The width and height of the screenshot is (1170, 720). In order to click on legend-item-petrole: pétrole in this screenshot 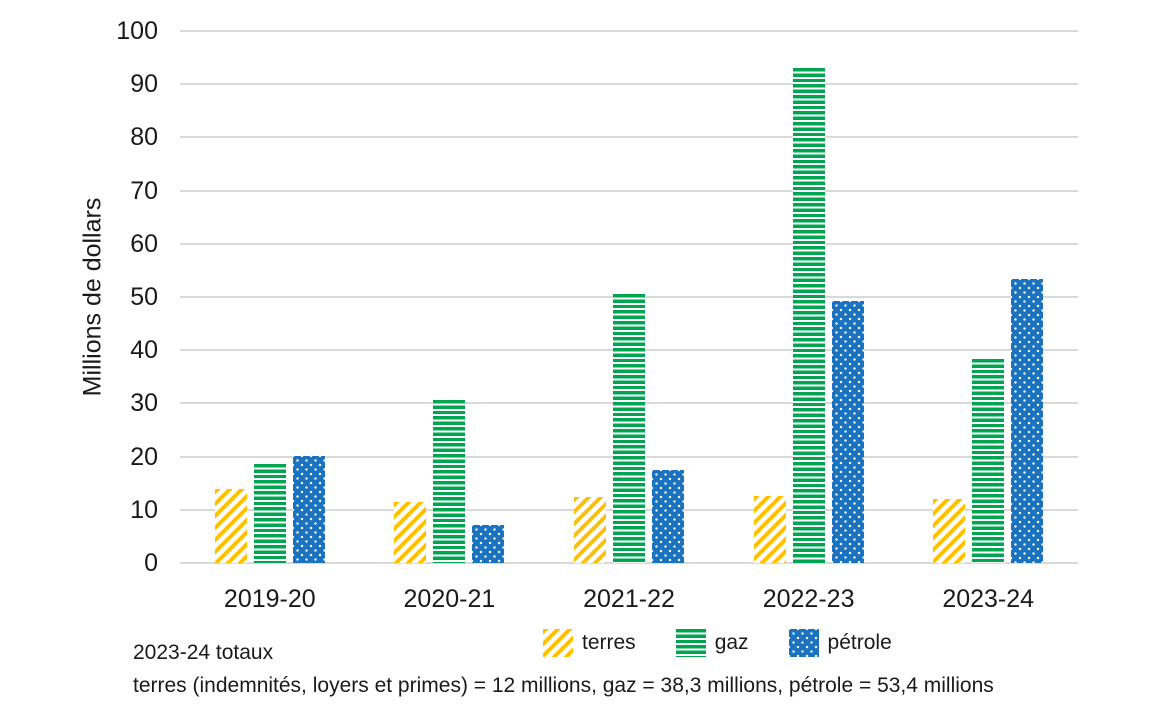, I will do `click(840, 643)`.